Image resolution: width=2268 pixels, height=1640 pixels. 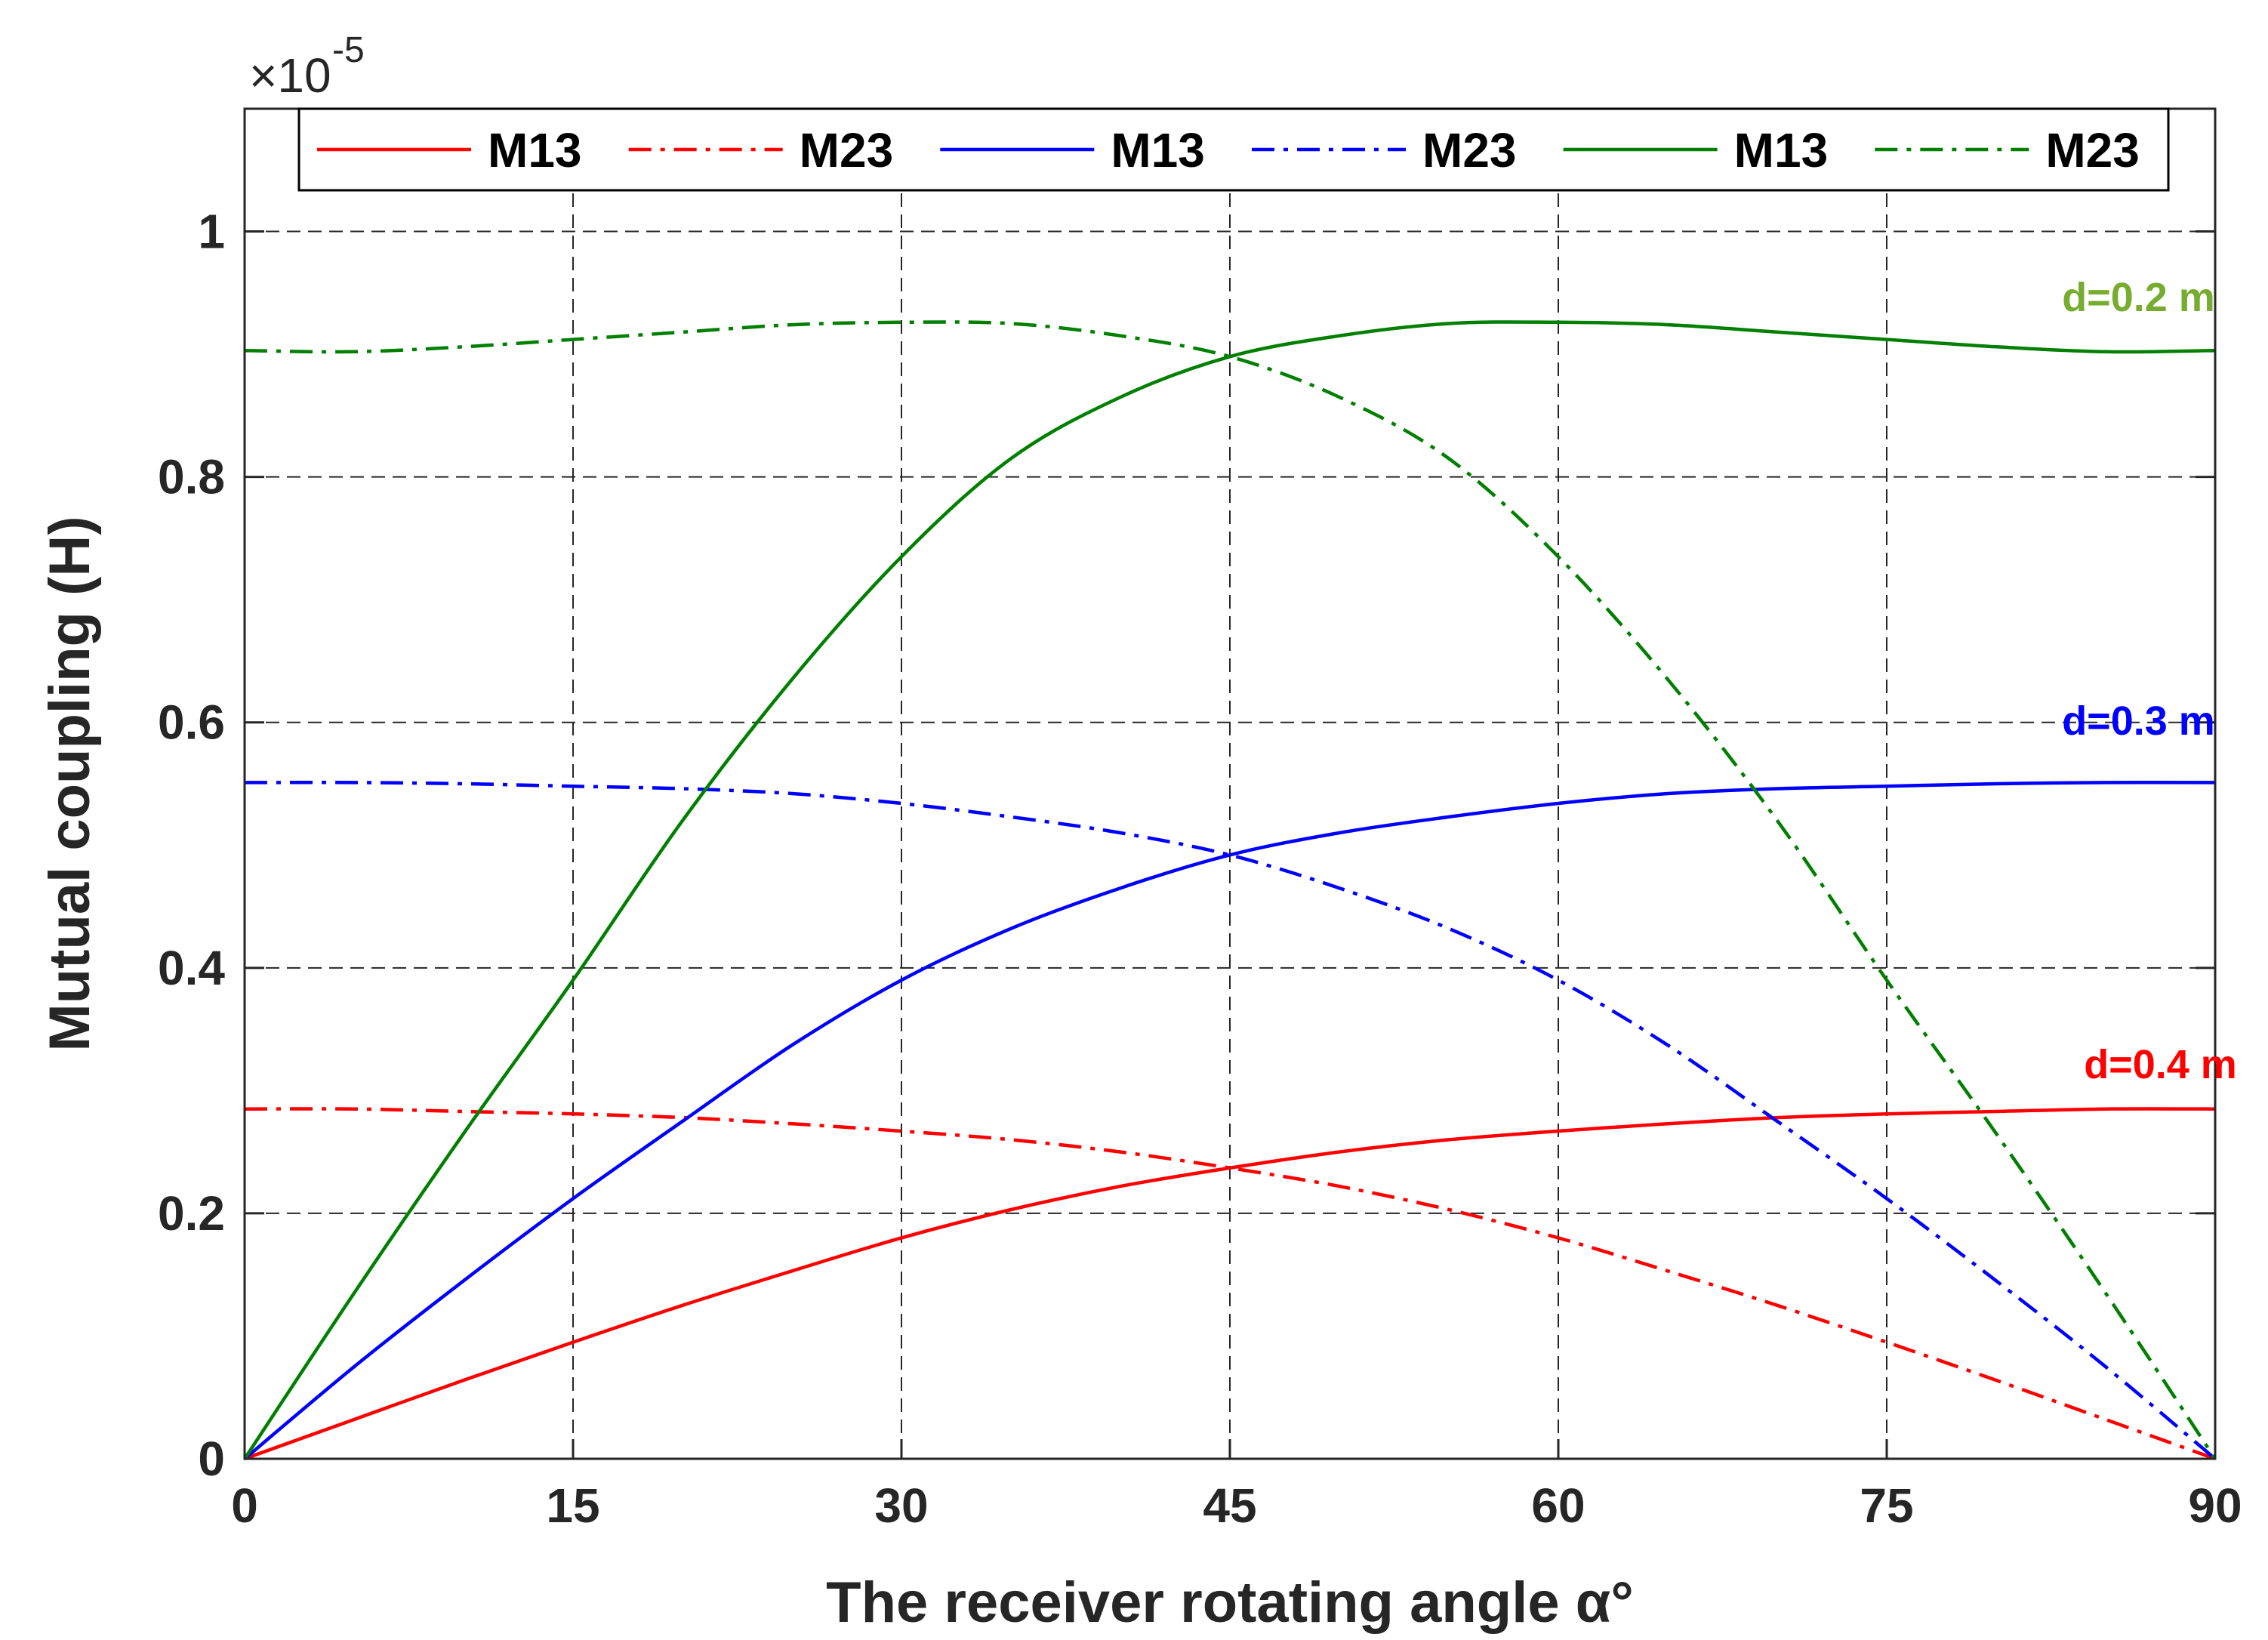 I want to click on x-tick-label: 30, so click(x=901, y=1505).